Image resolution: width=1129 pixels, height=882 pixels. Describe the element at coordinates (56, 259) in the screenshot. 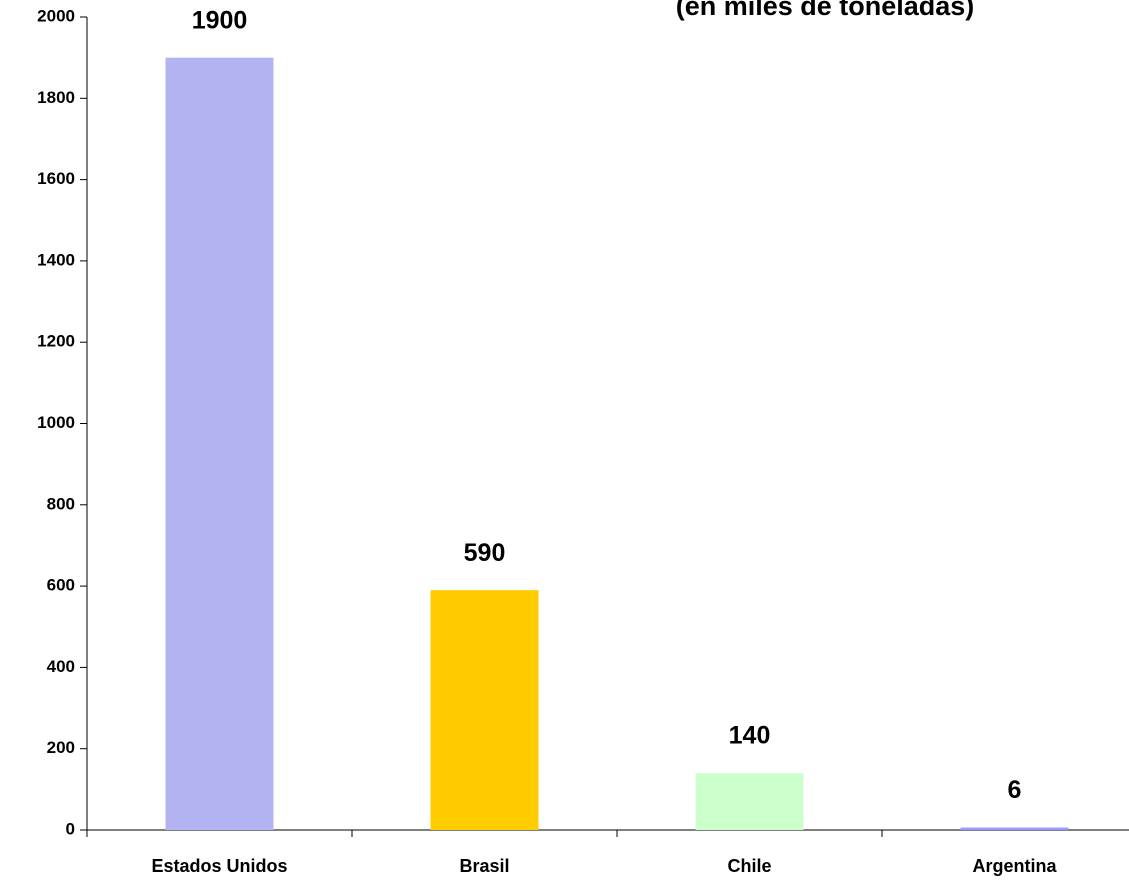

I see `y-tick-label: 1400` at that location.